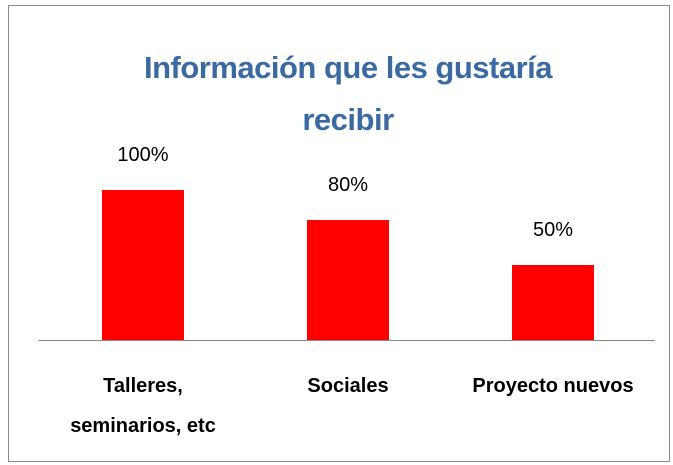 This screenshot has width=673, height=465. Describe the element at coordinates (143, 155) in the screenshot. I see `data-label: 100%` at that location.